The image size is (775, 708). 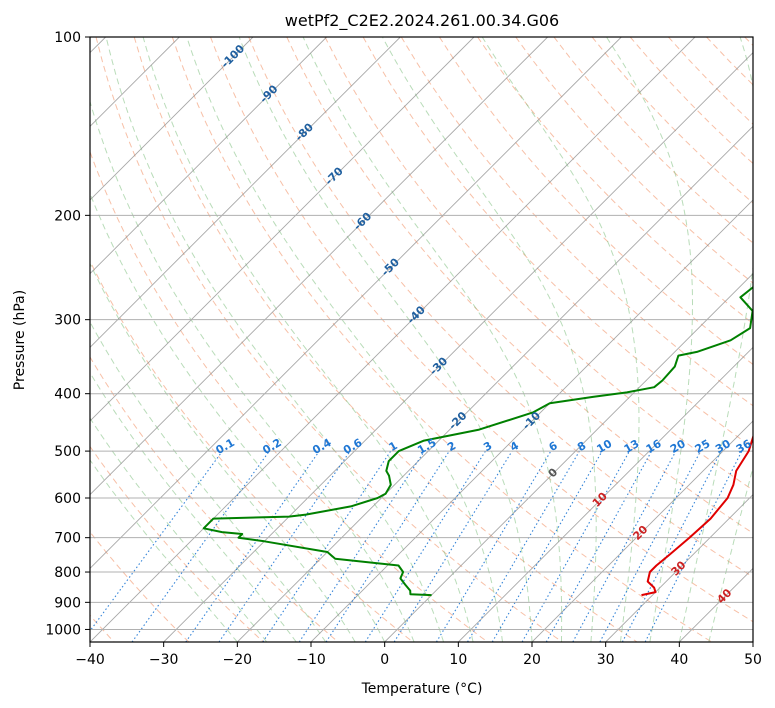 What do you see at coordinates (311, 660) in the screenshot?
I see `x-tick-label: −10` at bounding box center [311, 660].